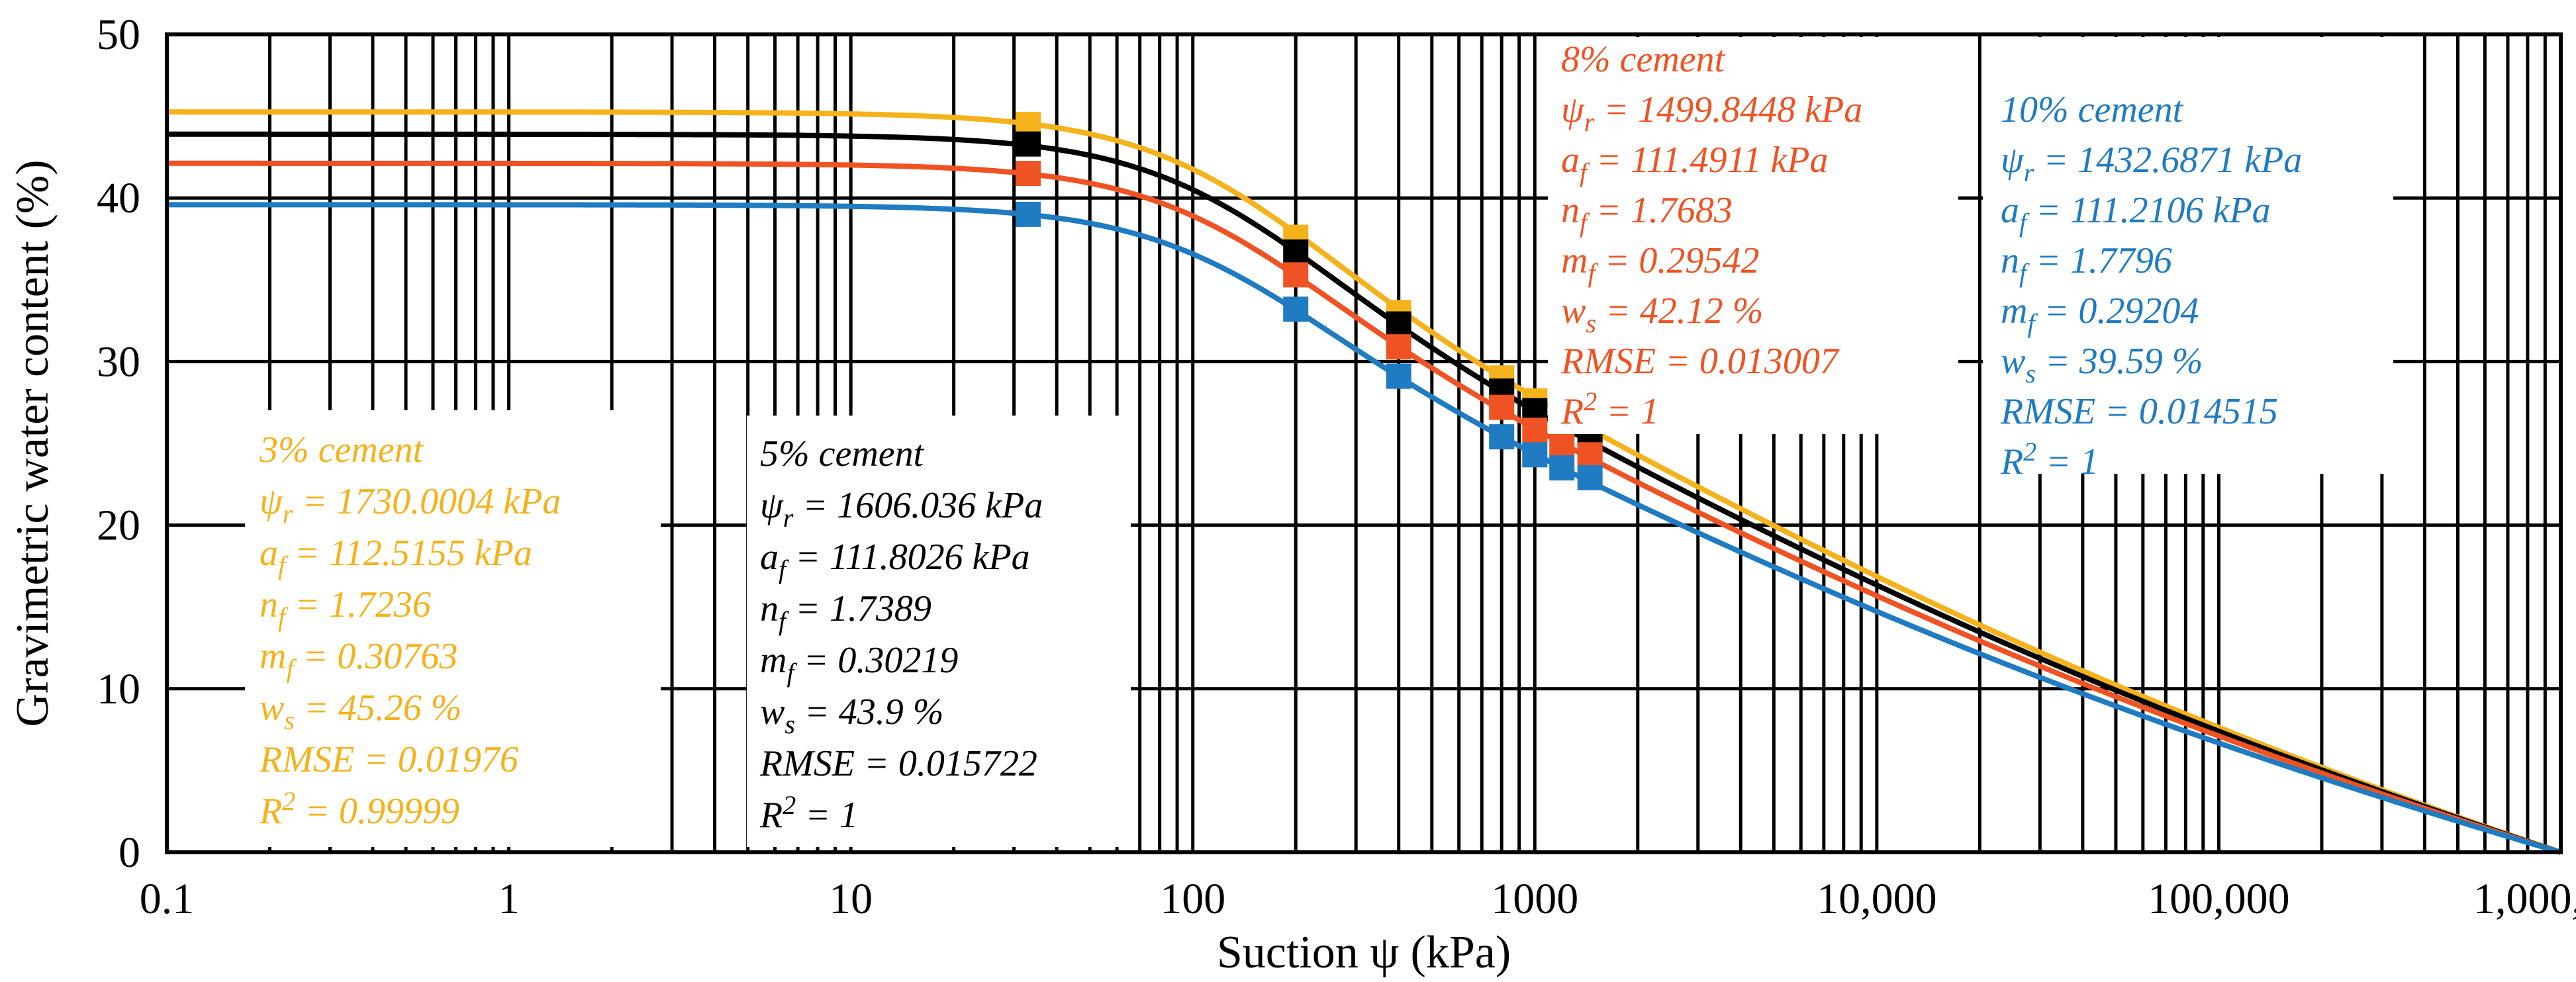 The height and width of the screenshot is (982, 2576). I want to click on annotation-line: nf = 1.7796, so click(2086, 264).